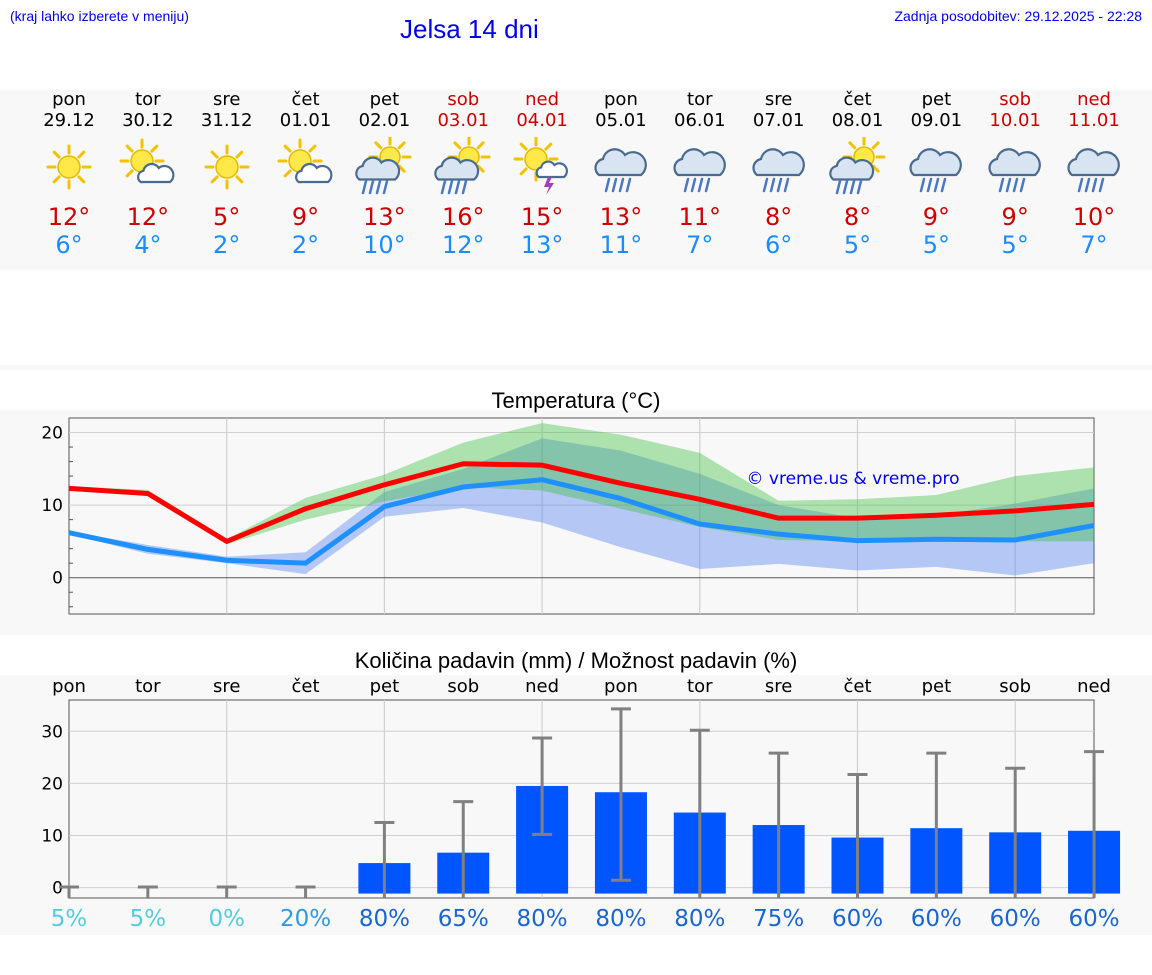 The width and height of the screenshot is (1152, 975). I want to click on day-forecast: pon 29.12 12° 6°, so click(69, 175).